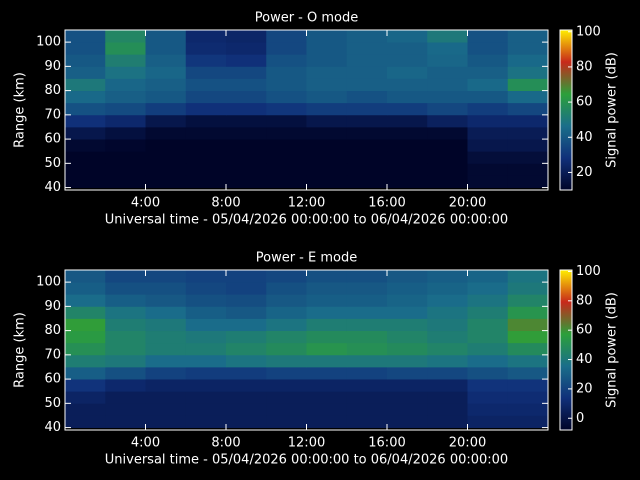 The height and width of the screenshot is (480, 640). What do you see at coordinates (48, 282) in the screenshot?
I see `y-tick-label: 100` at bounding box center [48, 282].